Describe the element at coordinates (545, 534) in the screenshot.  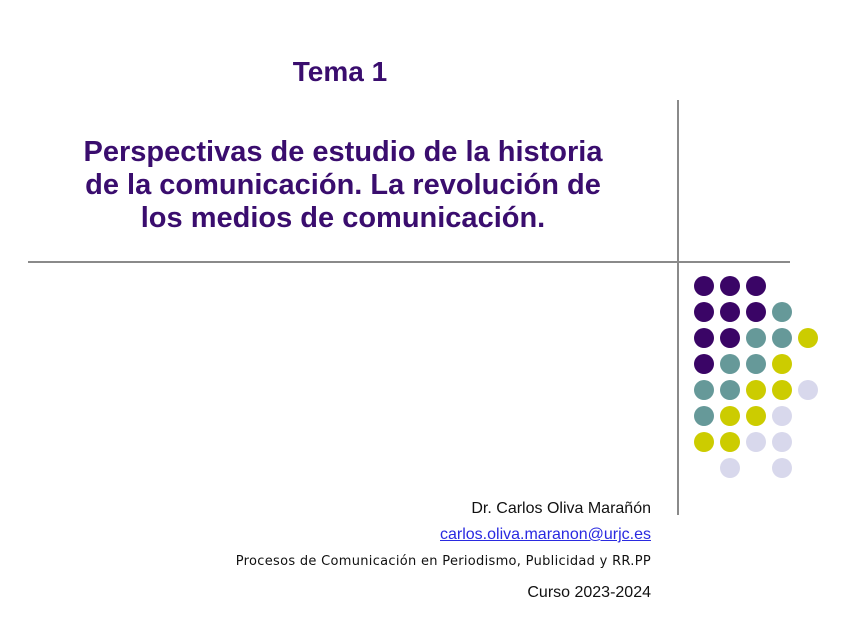
I see `email-link: carlos.oliva.maranon@urjc.es` at that location.